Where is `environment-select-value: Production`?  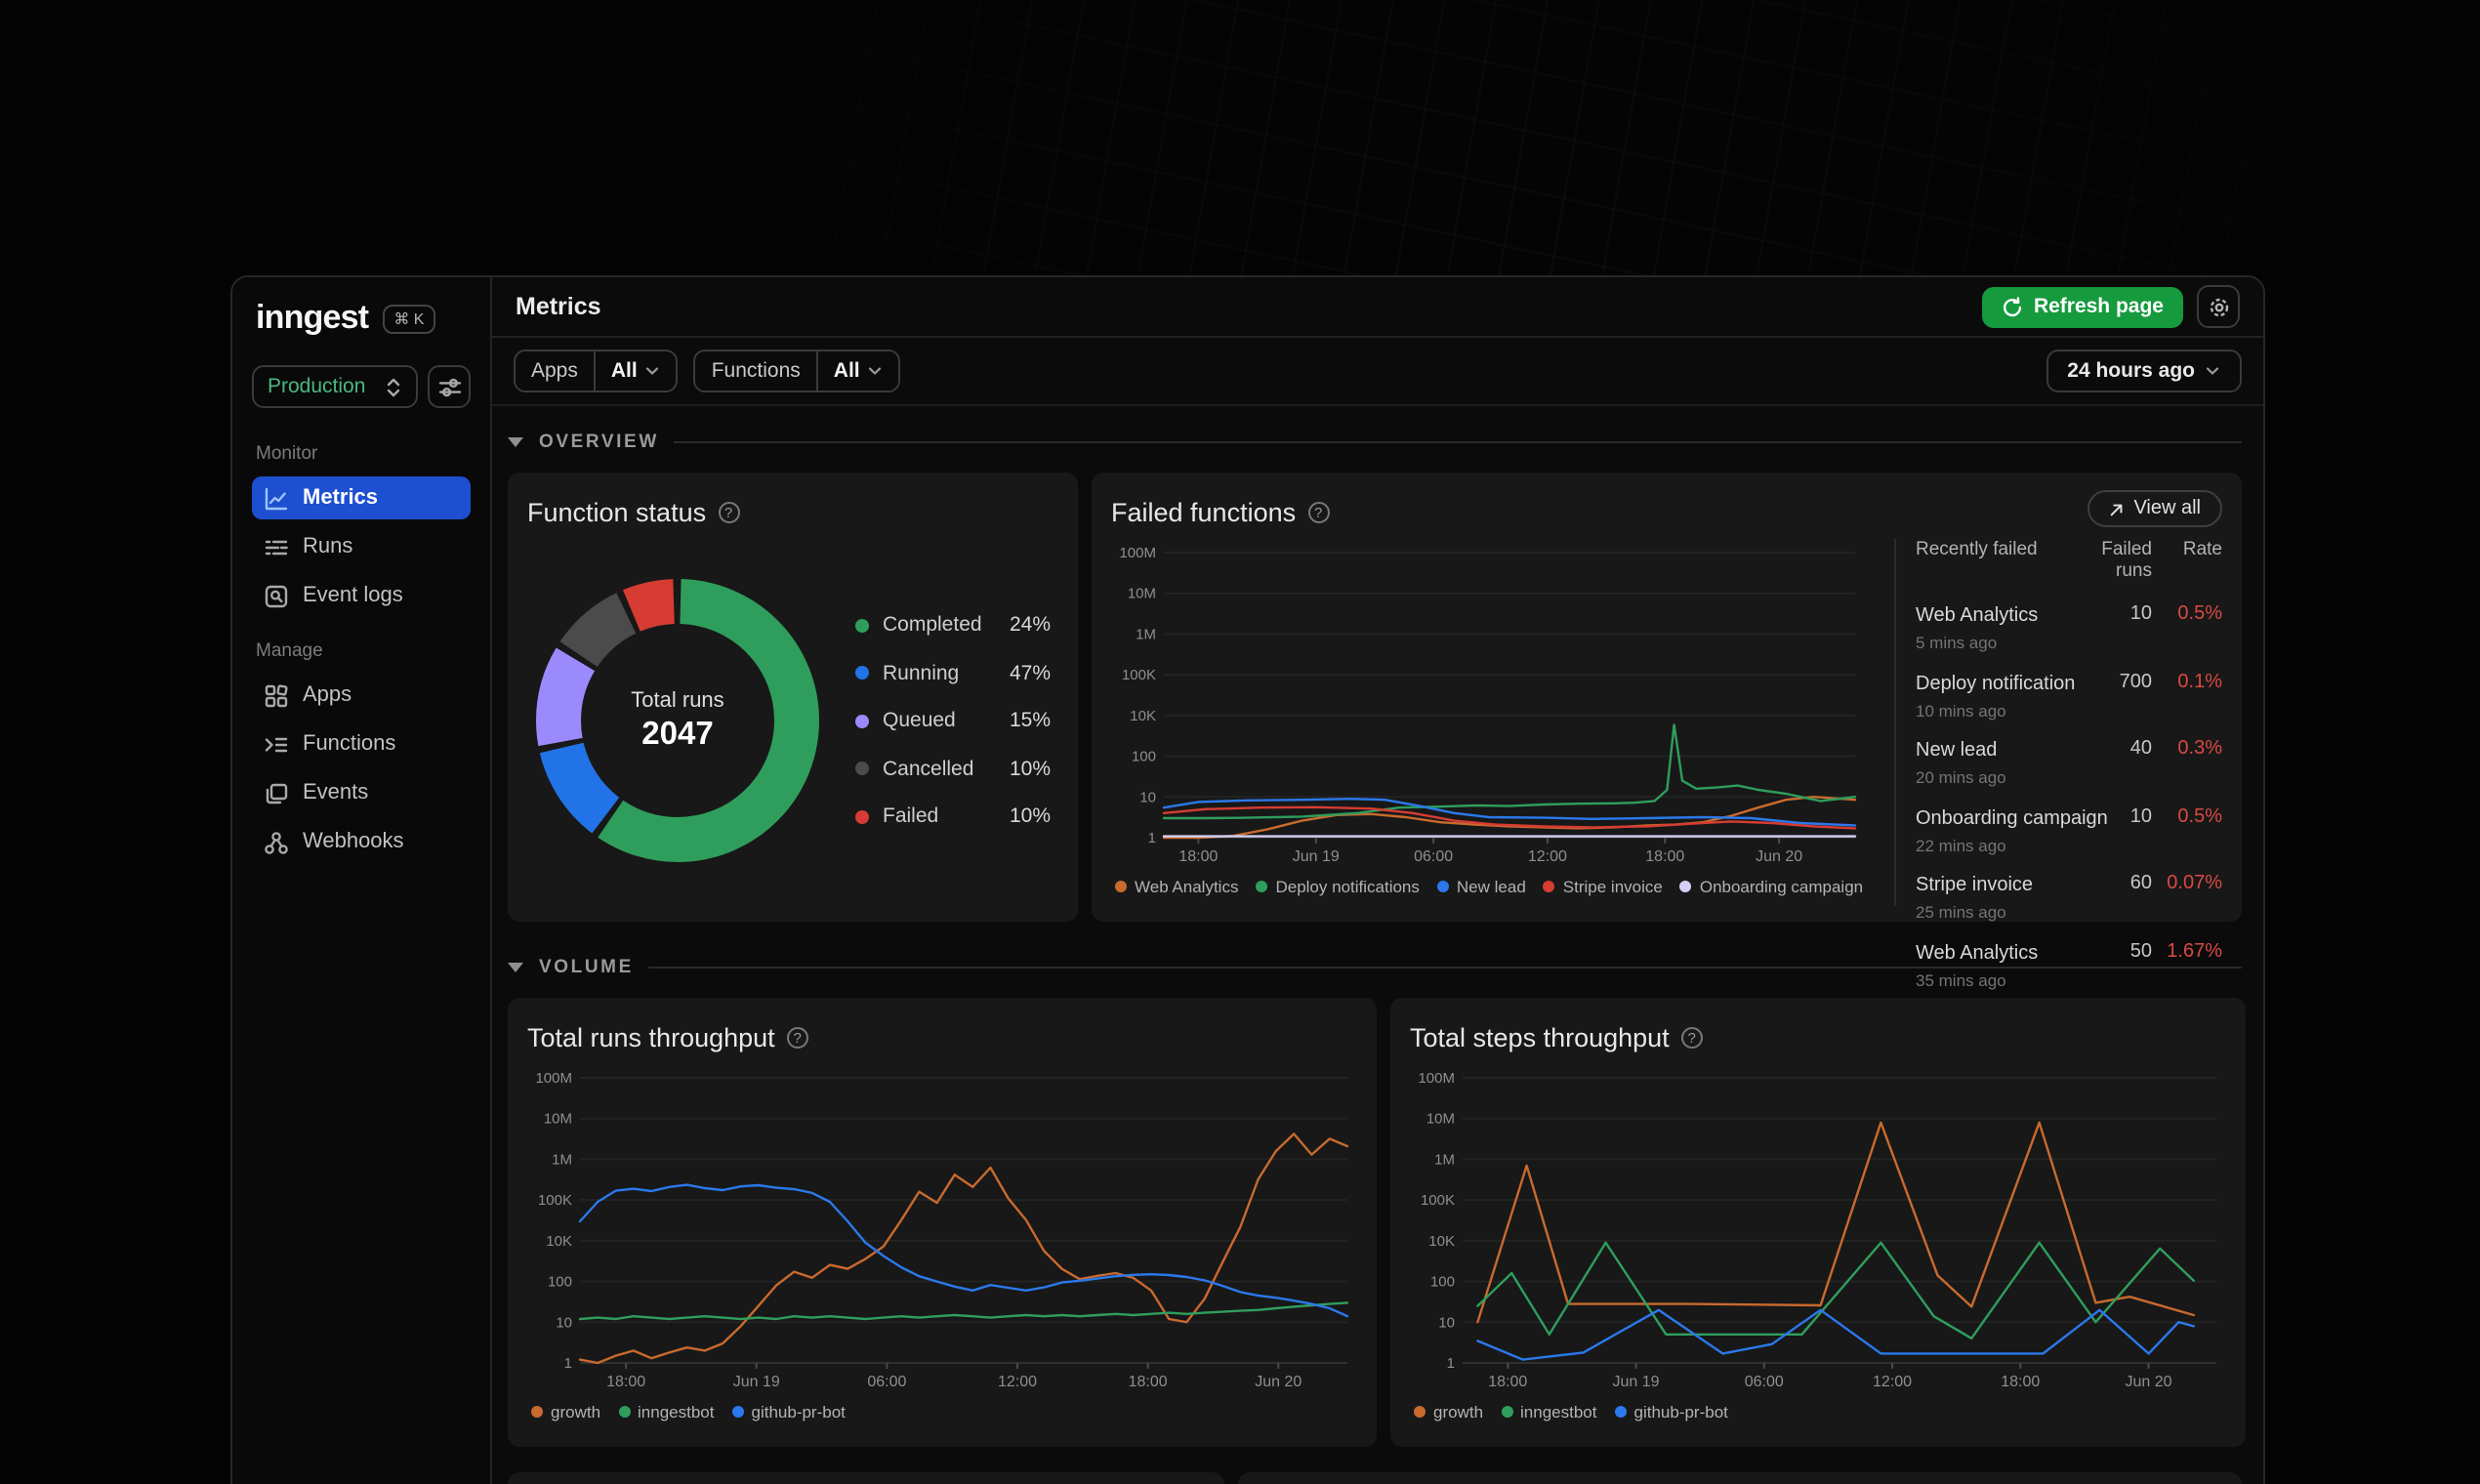 environment-select-value: Production is located at coordinates (317, 387).